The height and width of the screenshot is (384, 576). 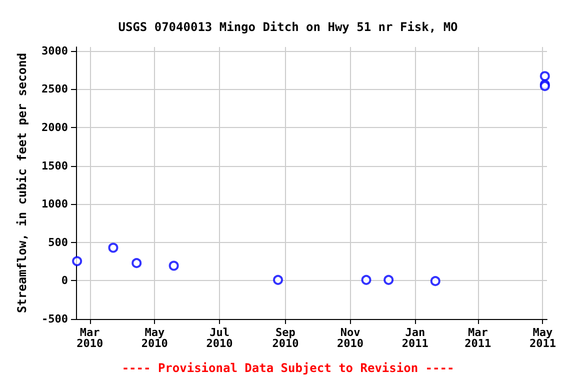 What do you see at coordinates (219, 338) in the screenshot?
I see `x-tick-label: Jul 2010` at bounding box center [219, 338].